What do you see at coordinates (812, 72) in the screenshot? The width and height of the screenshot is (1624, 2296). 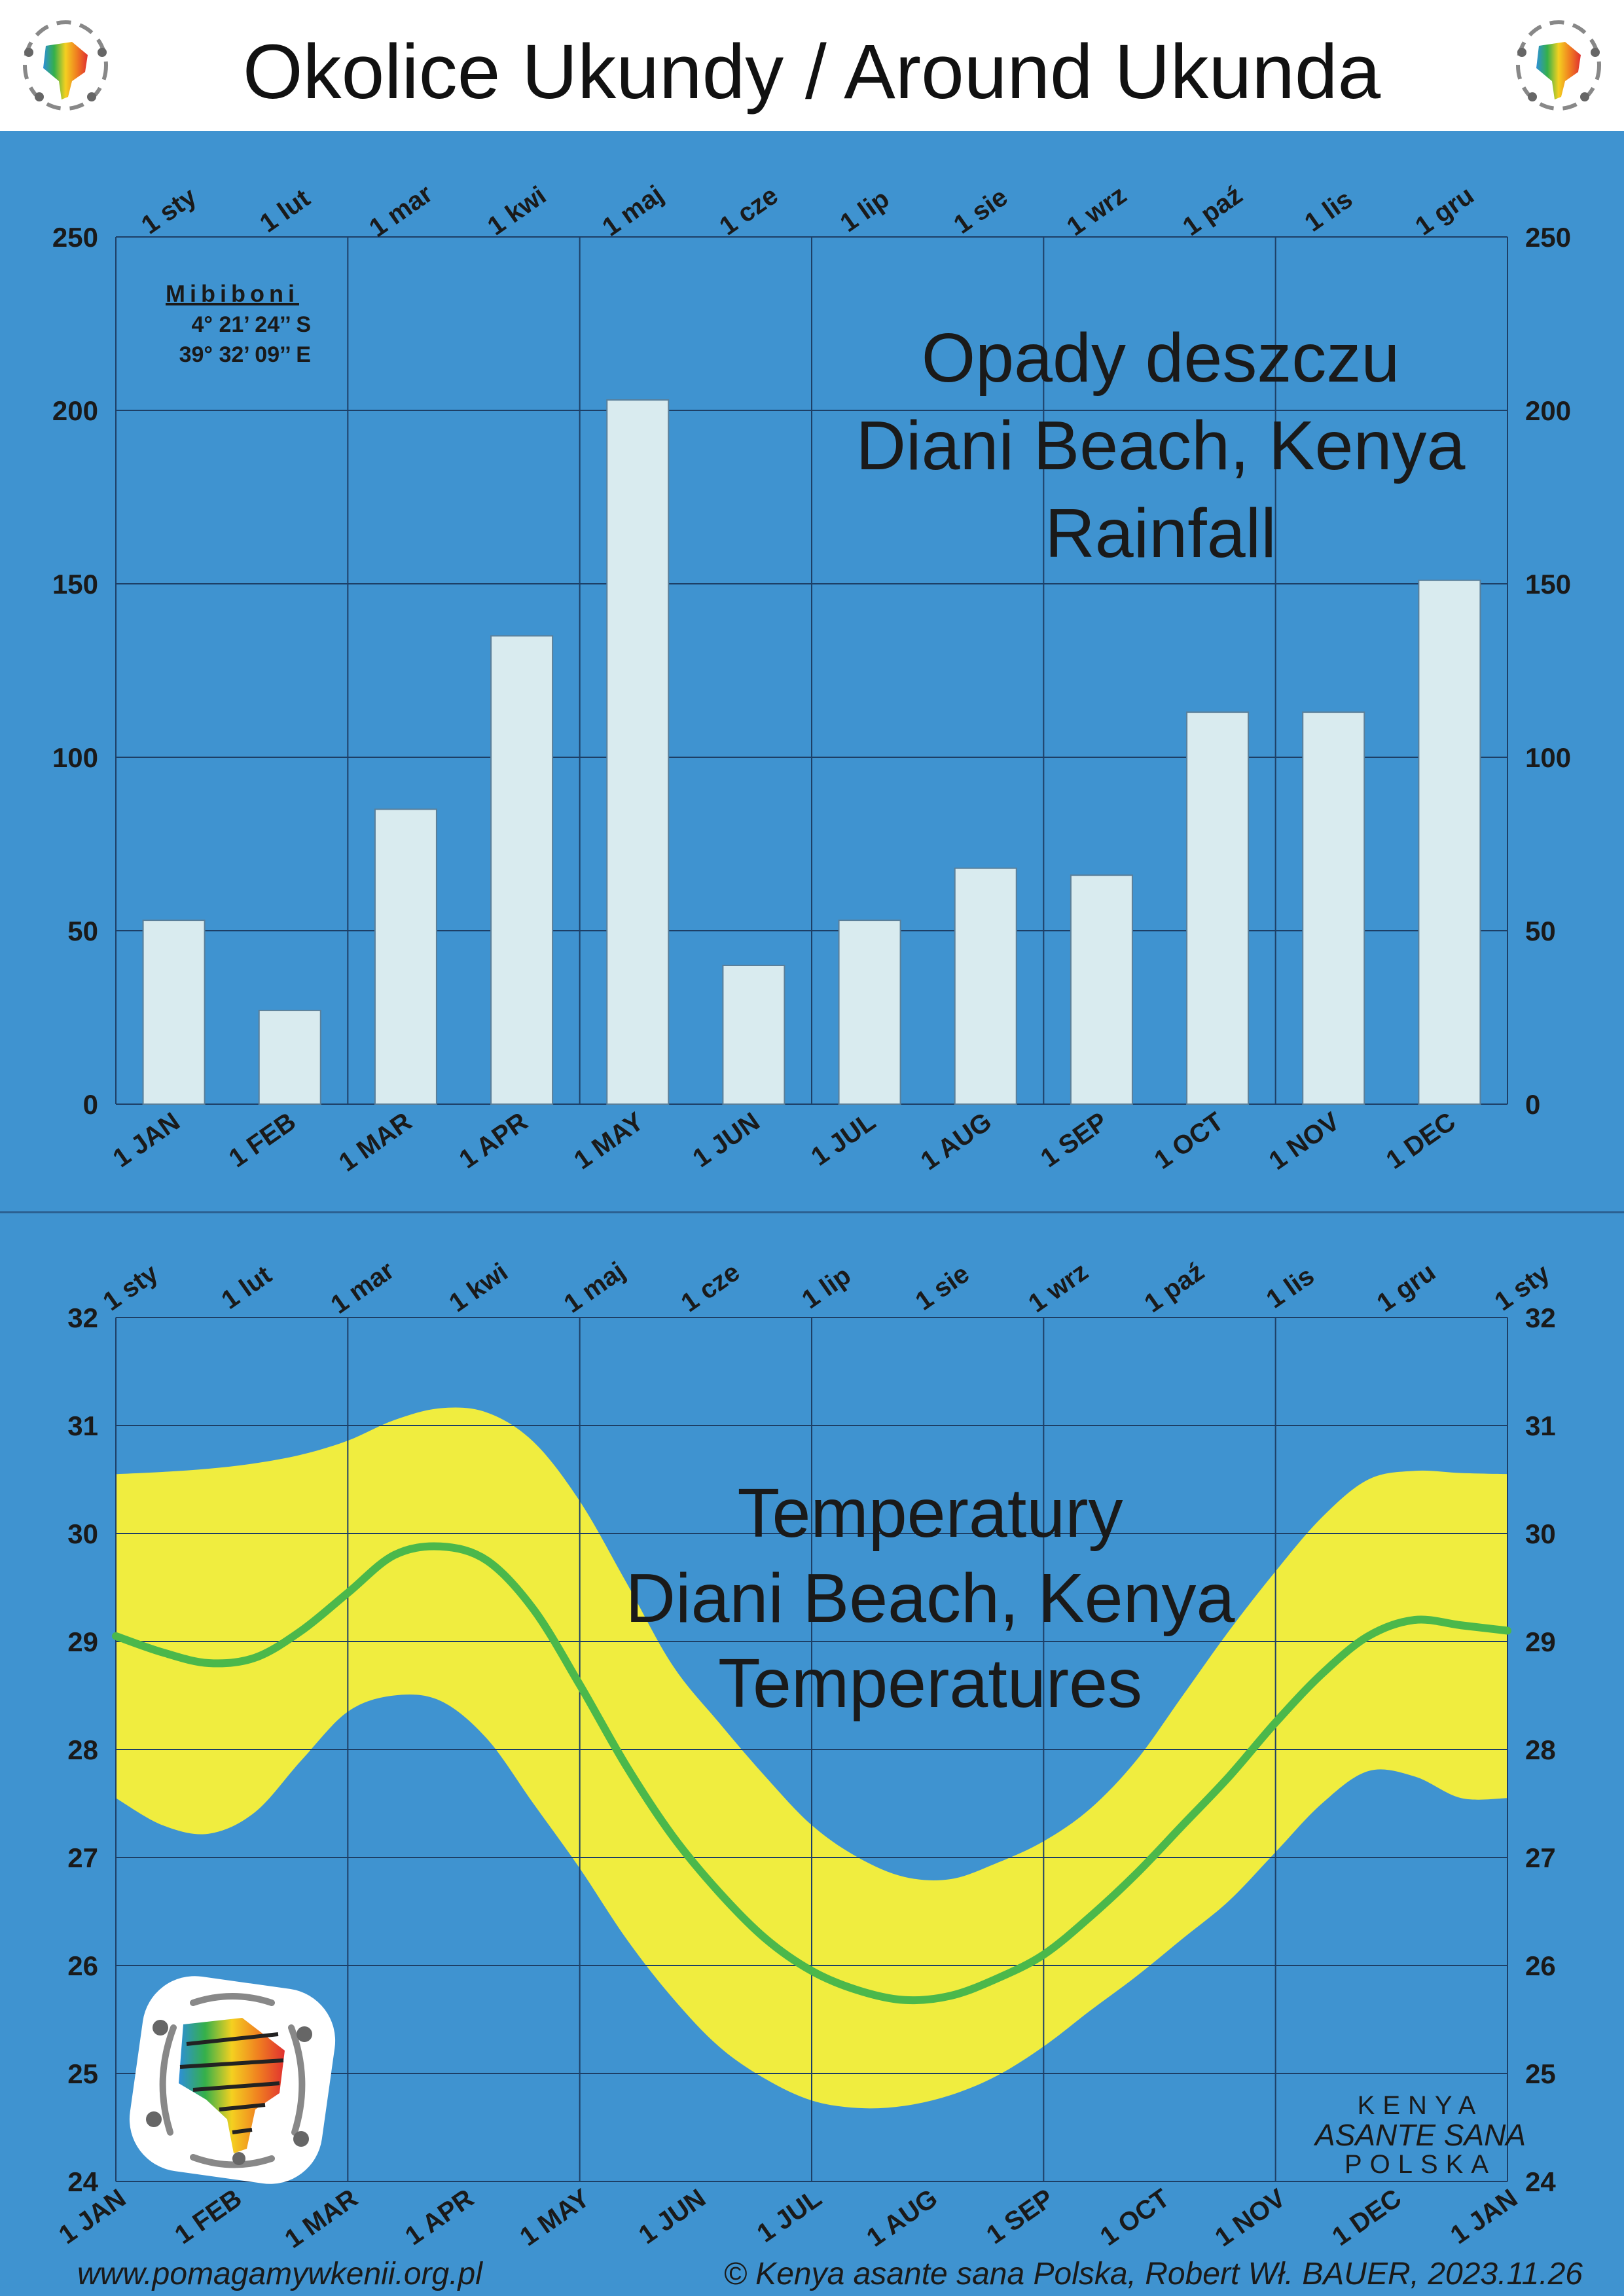 I see `page-title: Okolice Ukundy / Around Ukunda` at bounding box center [812, 72].